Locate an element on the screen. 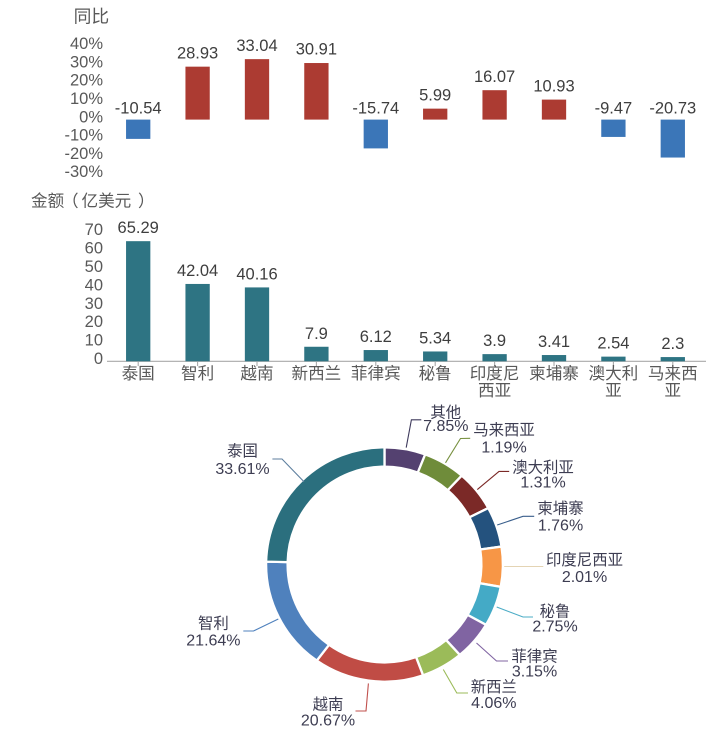 The image size is (721, 730). svg-text: 40 is located at coordinates (94, 285).